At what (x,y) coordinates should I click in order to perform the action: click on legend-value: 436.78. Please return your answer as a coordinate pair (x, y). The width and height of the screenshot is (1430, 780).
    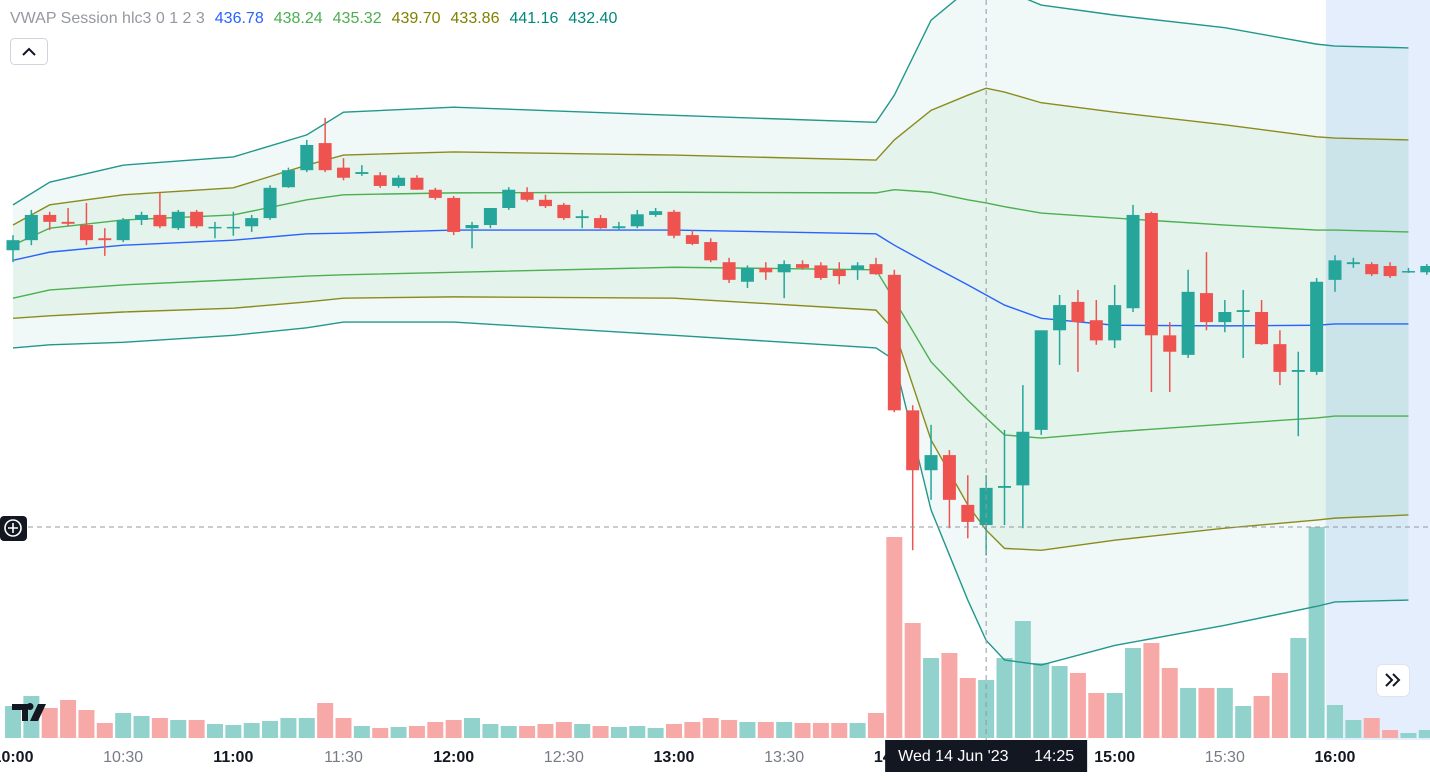
    Looking at the image, I should click on (239, 18).